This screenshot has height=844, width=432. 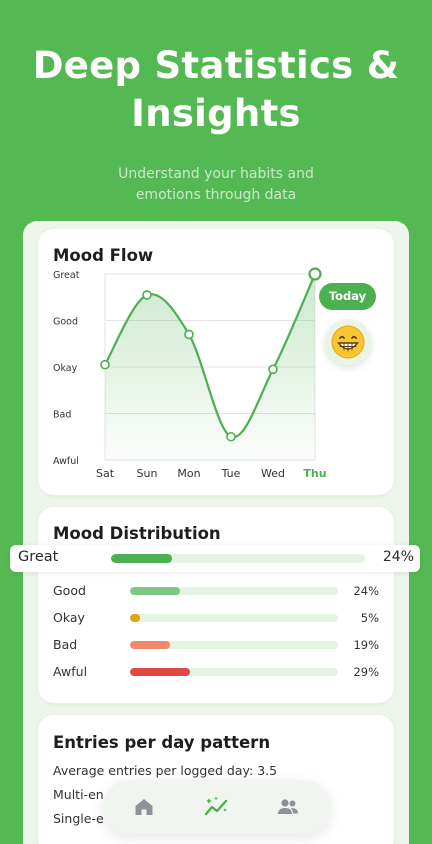 I want to click on distribution-label: Bad, so click(x=65, y=644).